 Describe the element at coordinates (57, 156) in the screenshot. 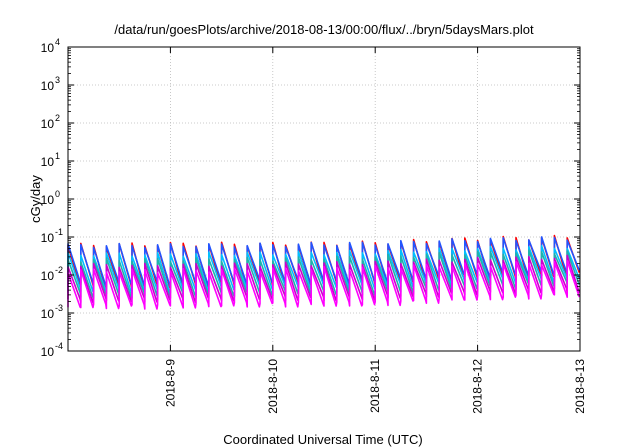

I see `y-tick-exponent: 1` at that location.